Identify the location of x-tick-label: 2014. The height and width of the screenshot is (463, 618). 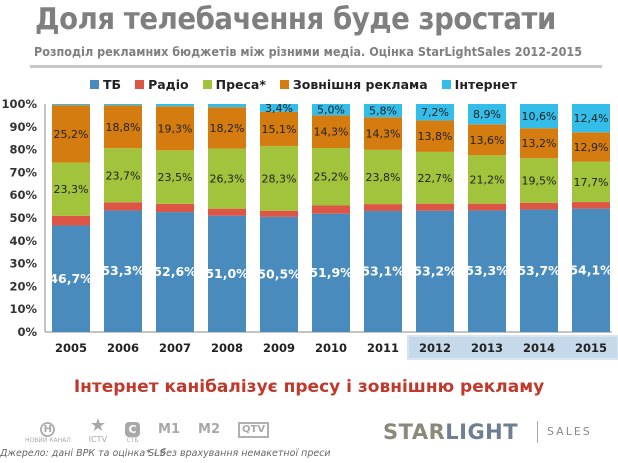
(539, 348).